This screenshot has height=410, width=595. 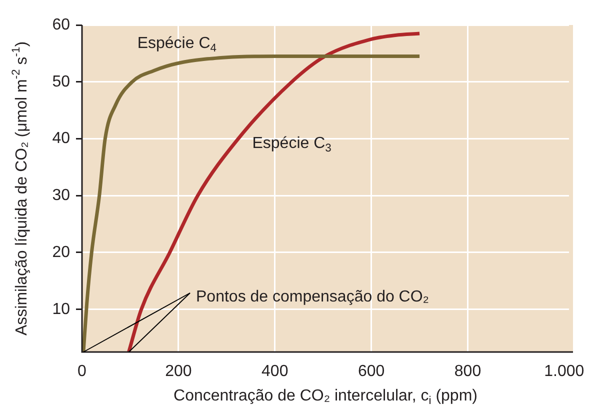 I want to click on x-tick-label: 1.000, so click(x=564, y=371).